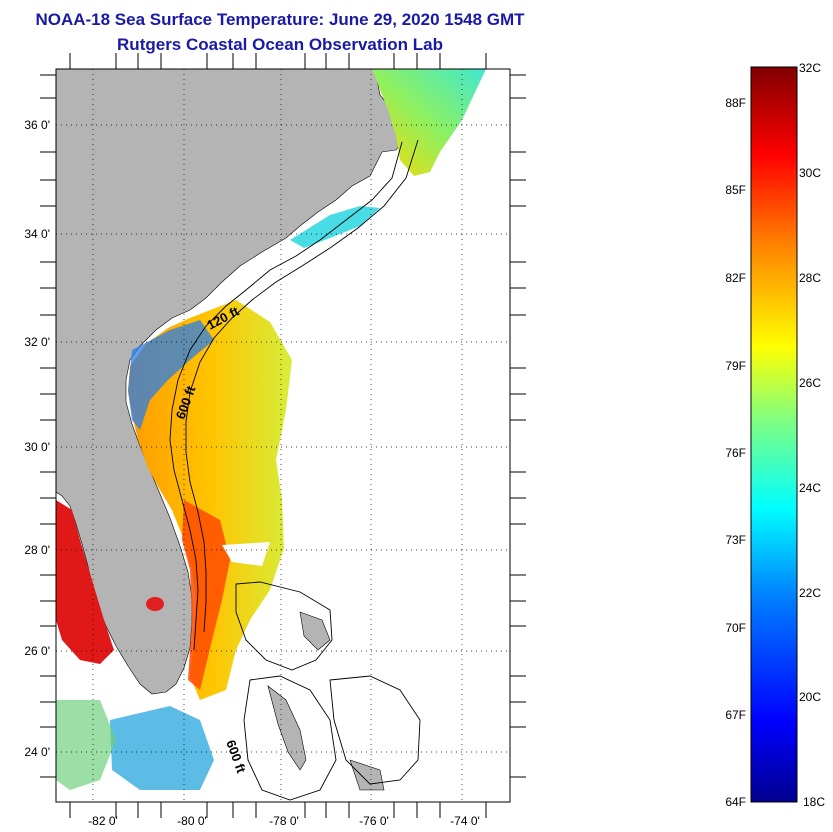  Describe the element at coordinates (810, 383) in the screenshot. I see `colorbar-label-26c: 26C` at that location.